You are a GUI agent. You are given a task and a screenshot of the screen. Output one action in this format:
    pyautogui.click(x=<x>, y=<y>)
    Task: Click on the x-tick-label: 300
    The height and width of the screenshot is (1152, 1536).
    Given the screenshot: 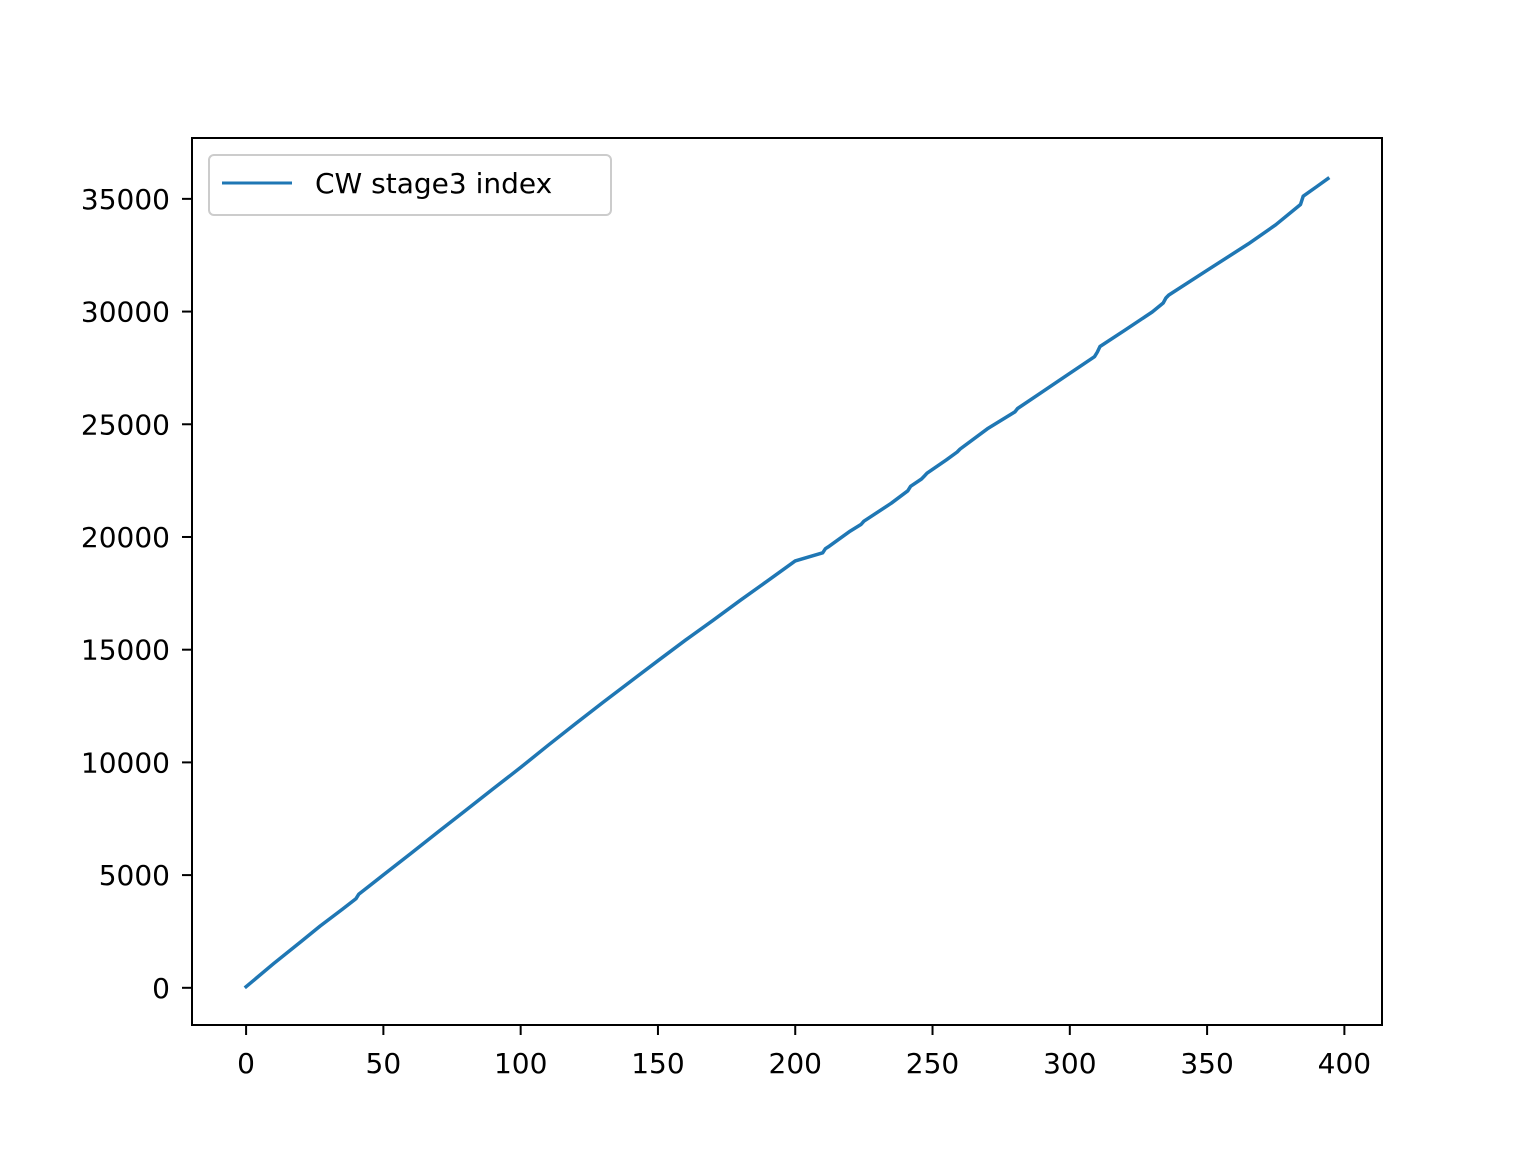 What is the action you would take?
    pyautogui.click(x=1069, y=1063)
    